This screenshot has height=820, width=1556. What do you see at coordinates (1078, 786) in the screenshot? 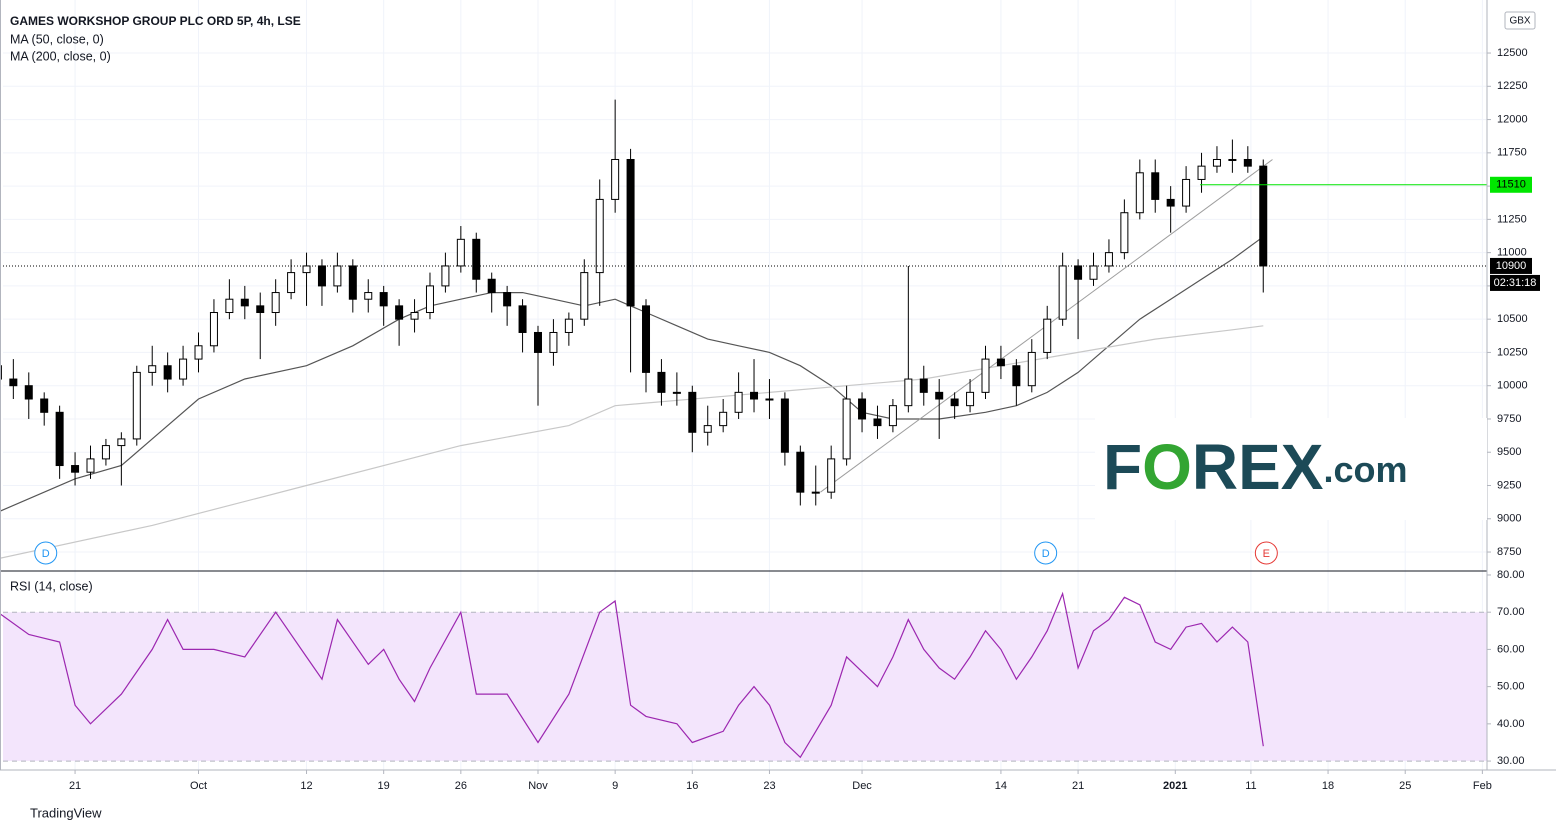
I see `x-tick-label: 21` at bounding box center [1078, 786].